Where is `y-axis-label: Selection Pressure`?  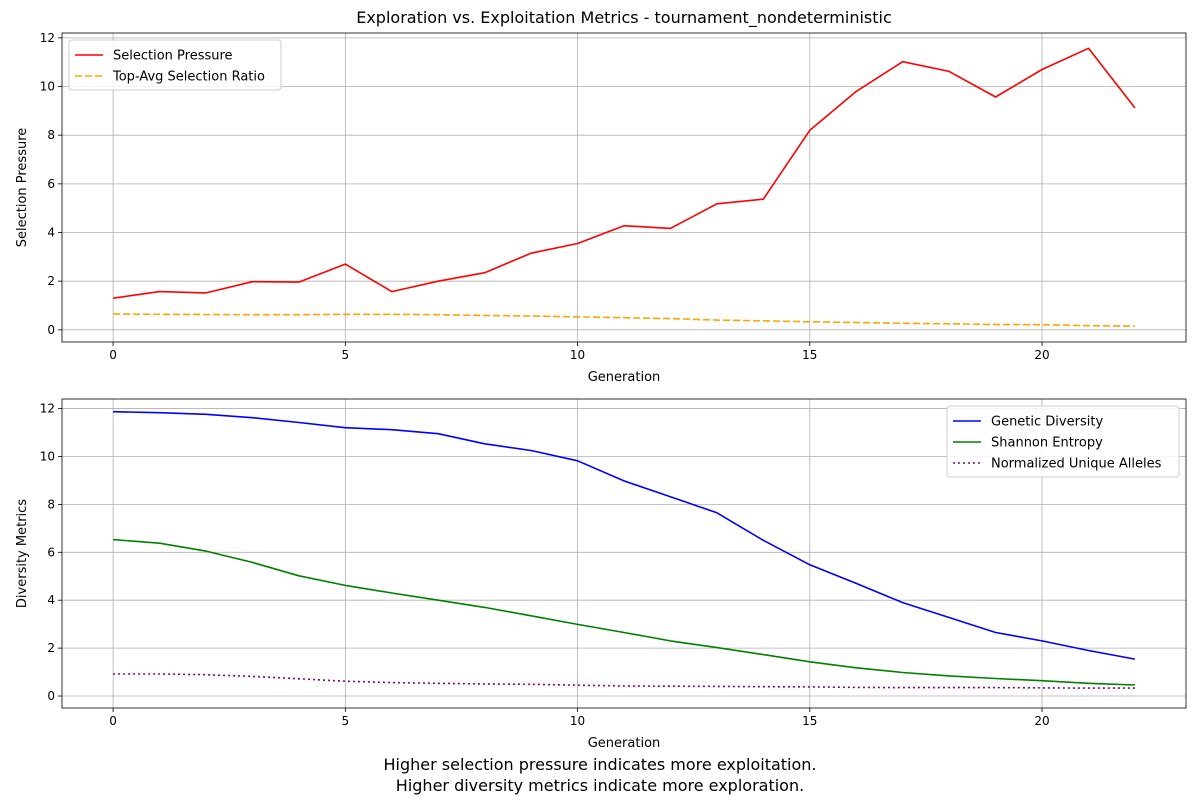
y-axis-label: Selection Pressure is located at coordinates (22, 188).